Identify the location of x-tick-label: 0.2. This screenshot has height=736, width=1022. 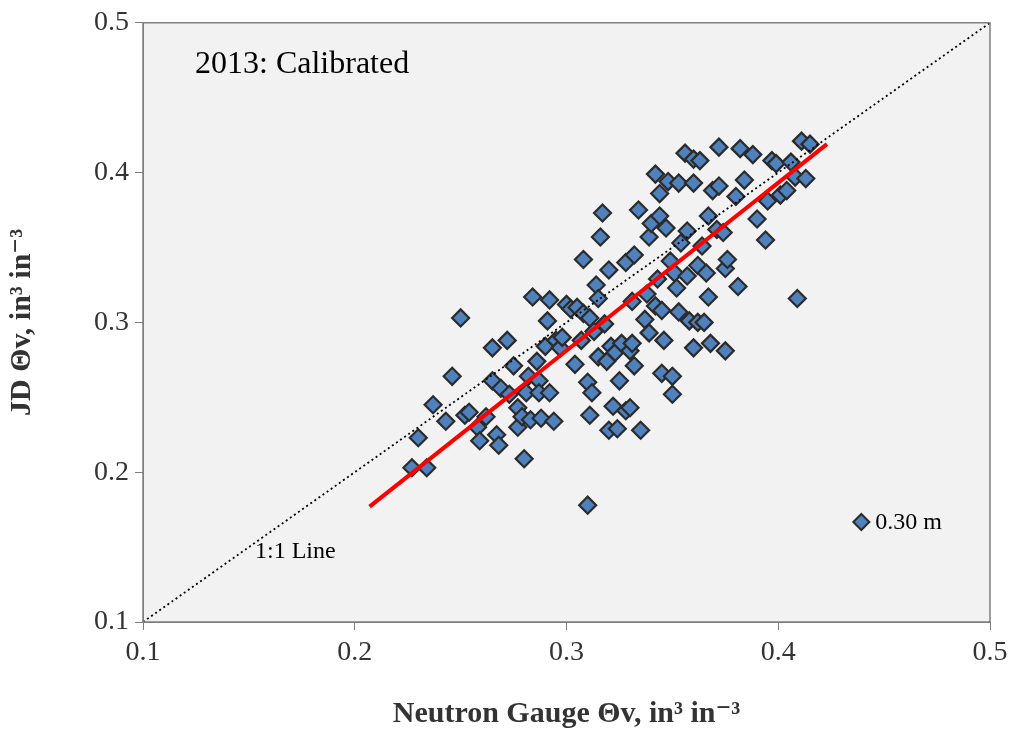
(355, 651).